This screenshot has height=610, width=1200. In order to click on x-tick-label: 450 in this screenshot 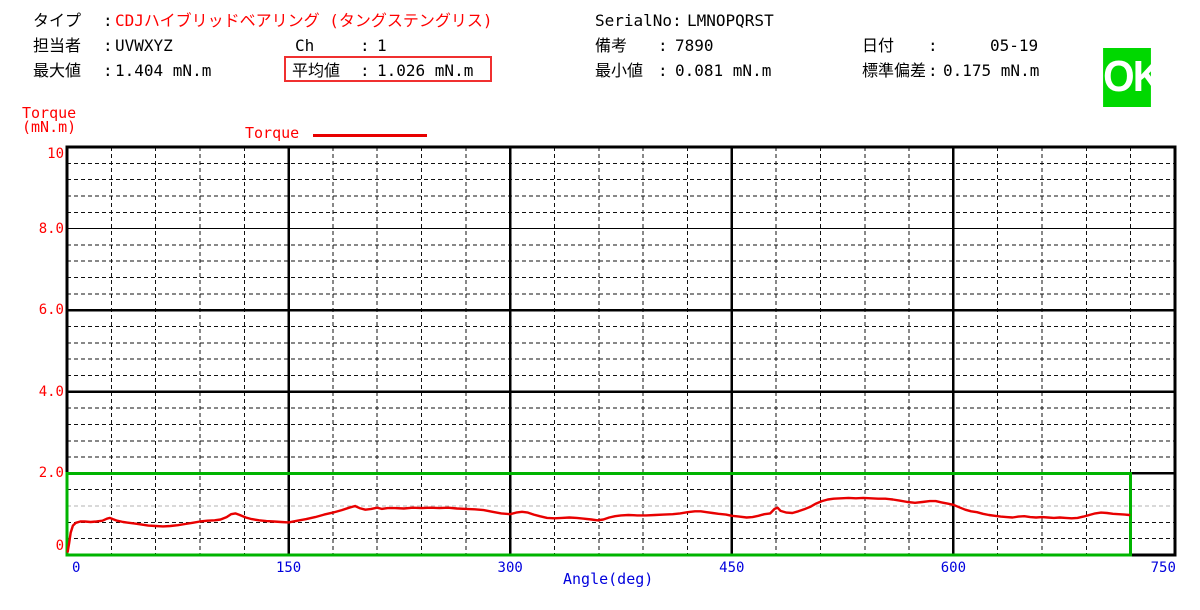, I will do `click(732, 568)`.